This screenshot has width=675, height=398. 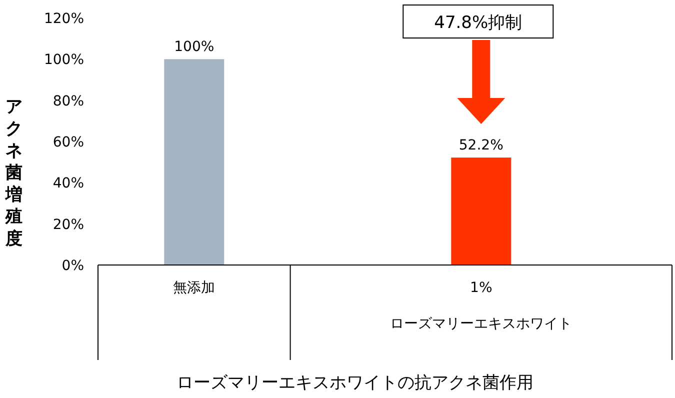 I want to click on y-tick-label: 80%, so click(x=68, y=101).